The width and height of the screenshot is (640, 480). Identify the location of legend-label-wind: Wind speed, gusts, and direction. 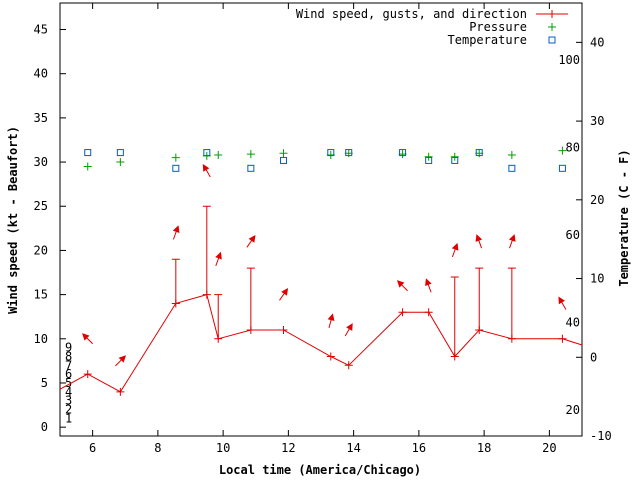
(411, 14).